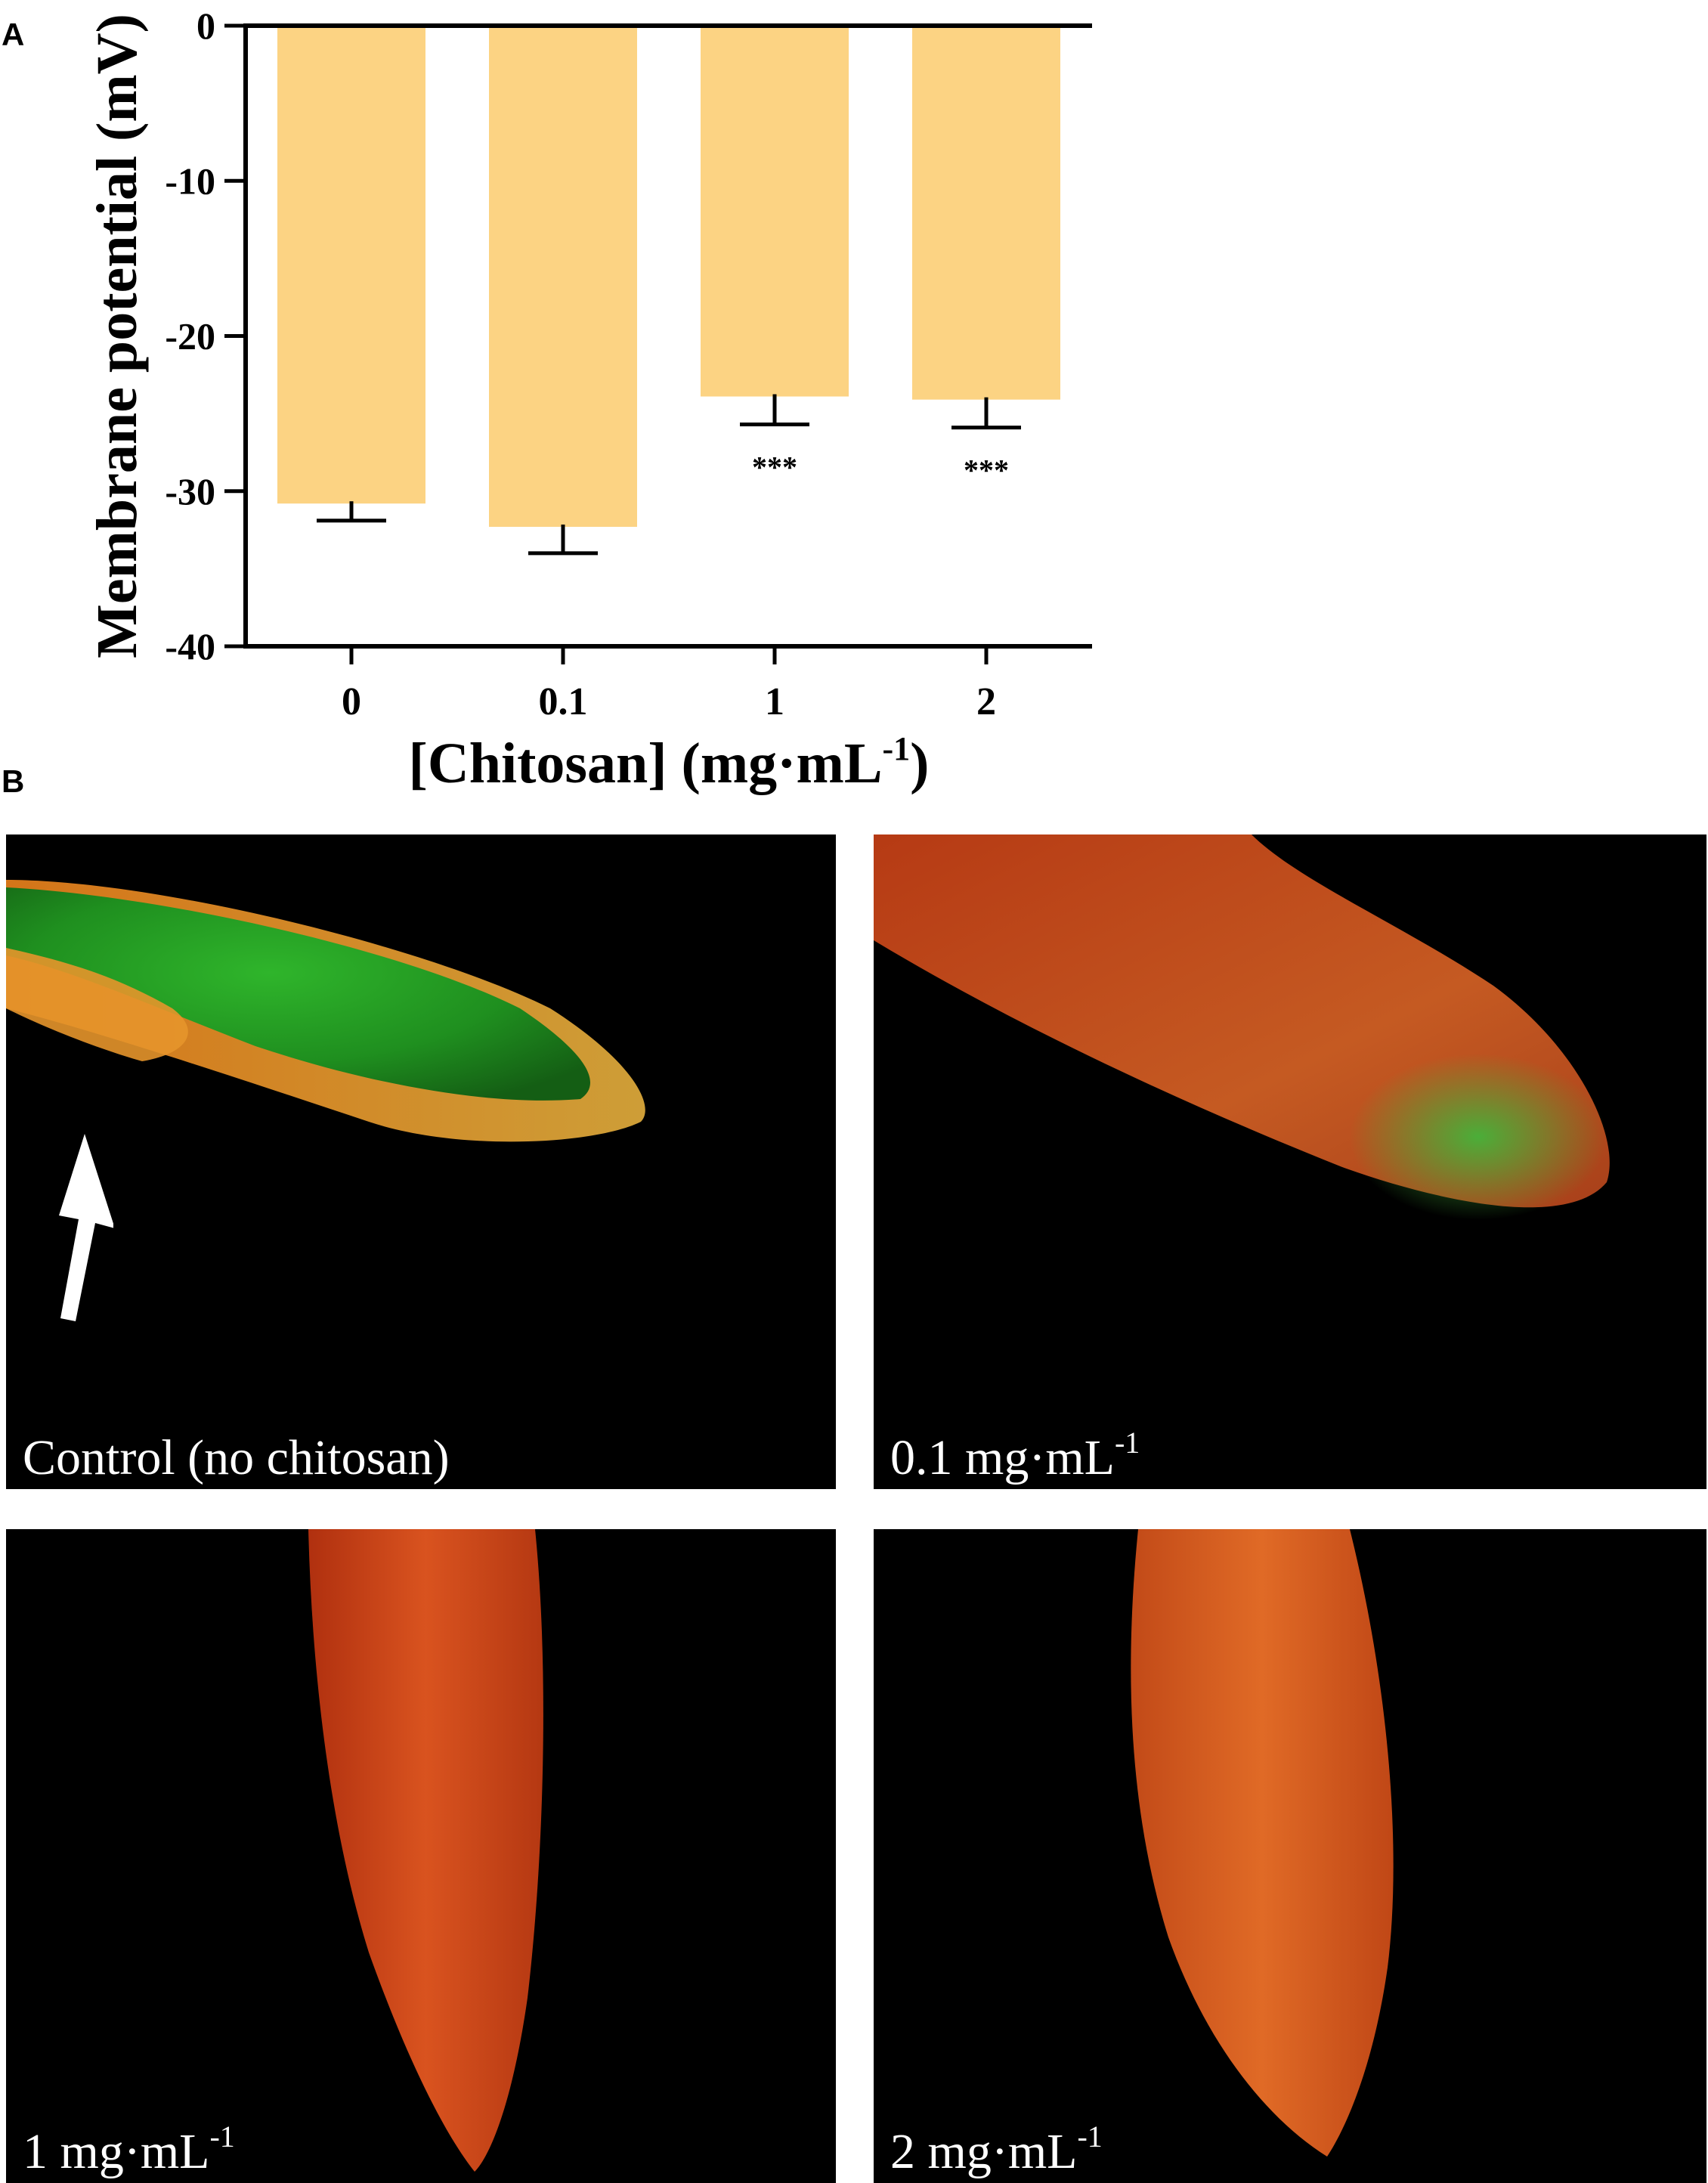 The width and height of the screenshot is (1708, 2183). What do you see at coordinates (774, 702) in the screenshot?
I see `x-tick-label-2: 1` at bounding box center [774, 702].